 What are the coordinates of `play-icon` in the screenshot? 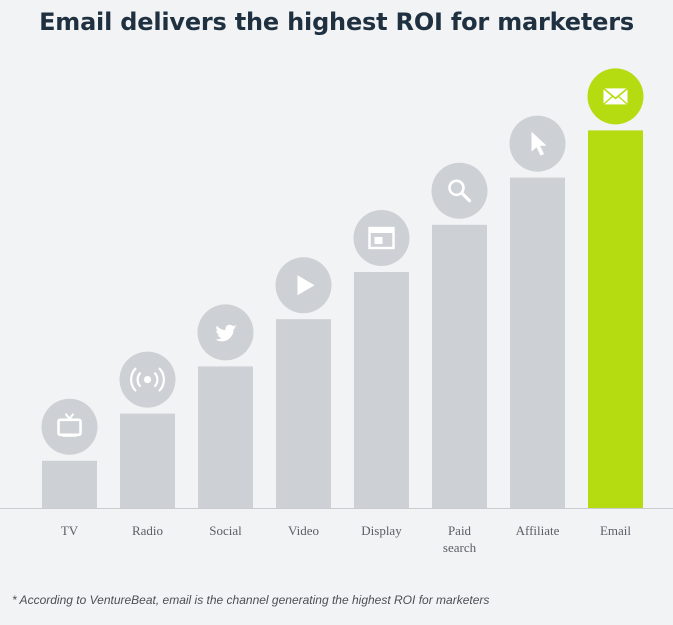 It's located at (306, 285).